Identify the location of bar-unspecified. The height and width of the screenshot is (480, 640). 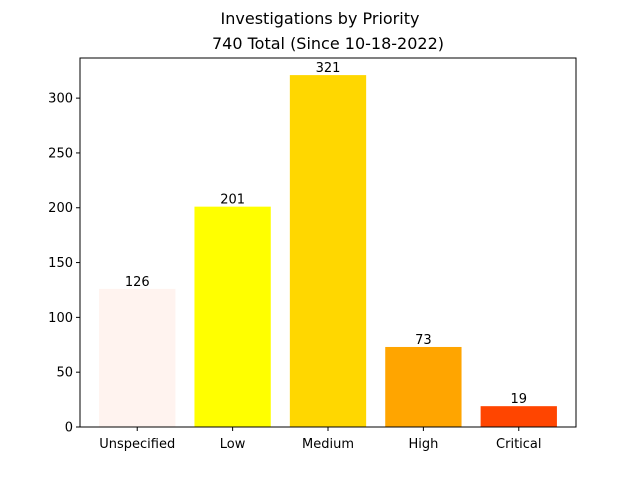
(137, 357).